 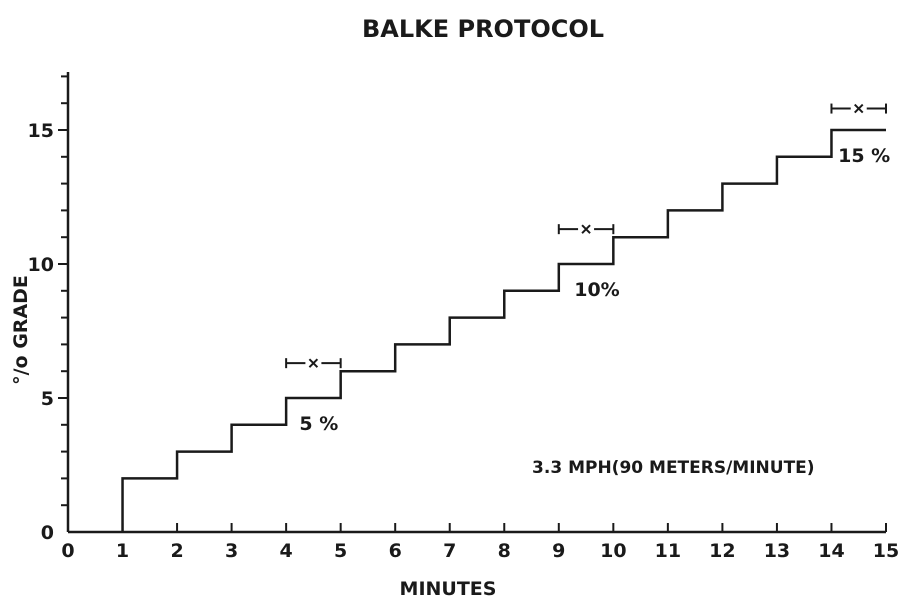 What do you see at coordinates (122, 551) in the screenshot?
I see `x-tick-label: 1` at bounding box center [122, 551].